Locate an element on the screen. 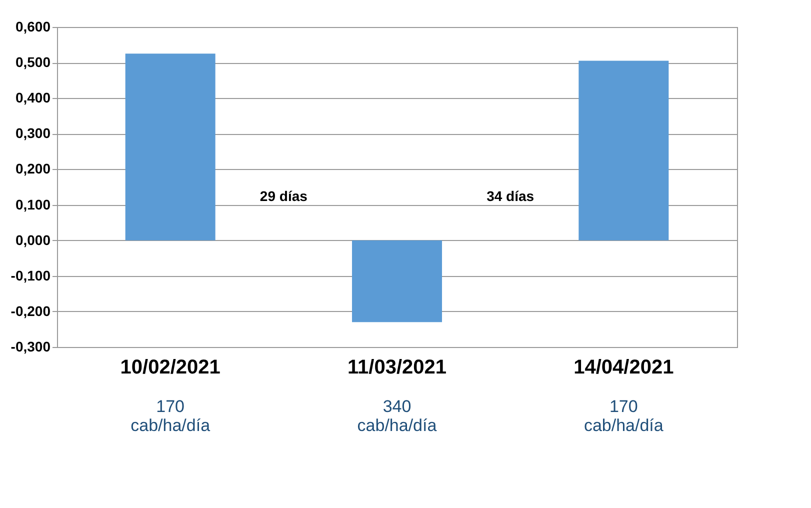 The height and width of the screenshot is (508, 811). y-tick-label: 0,200 is located at coordinates (33, 168).